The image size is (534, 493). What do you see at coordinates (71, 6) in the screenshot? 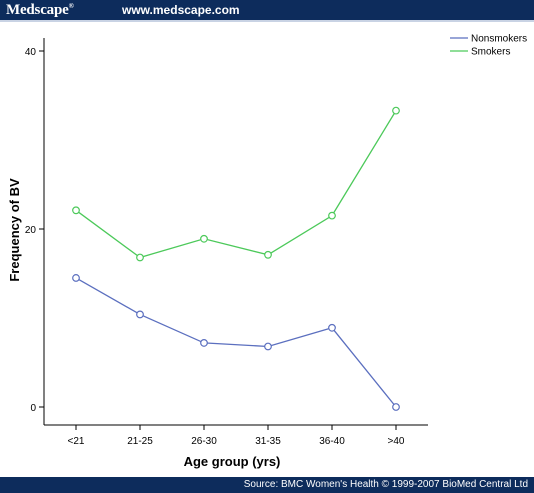
I see `brand-mark: ®` at bounding box center [71, 6].